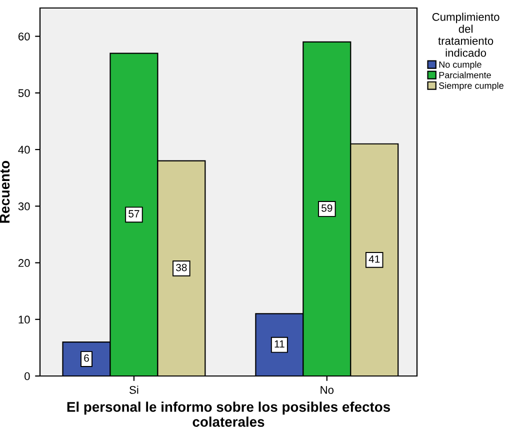  I want to click on legend-label: Parcialmente, so click(465, 75).